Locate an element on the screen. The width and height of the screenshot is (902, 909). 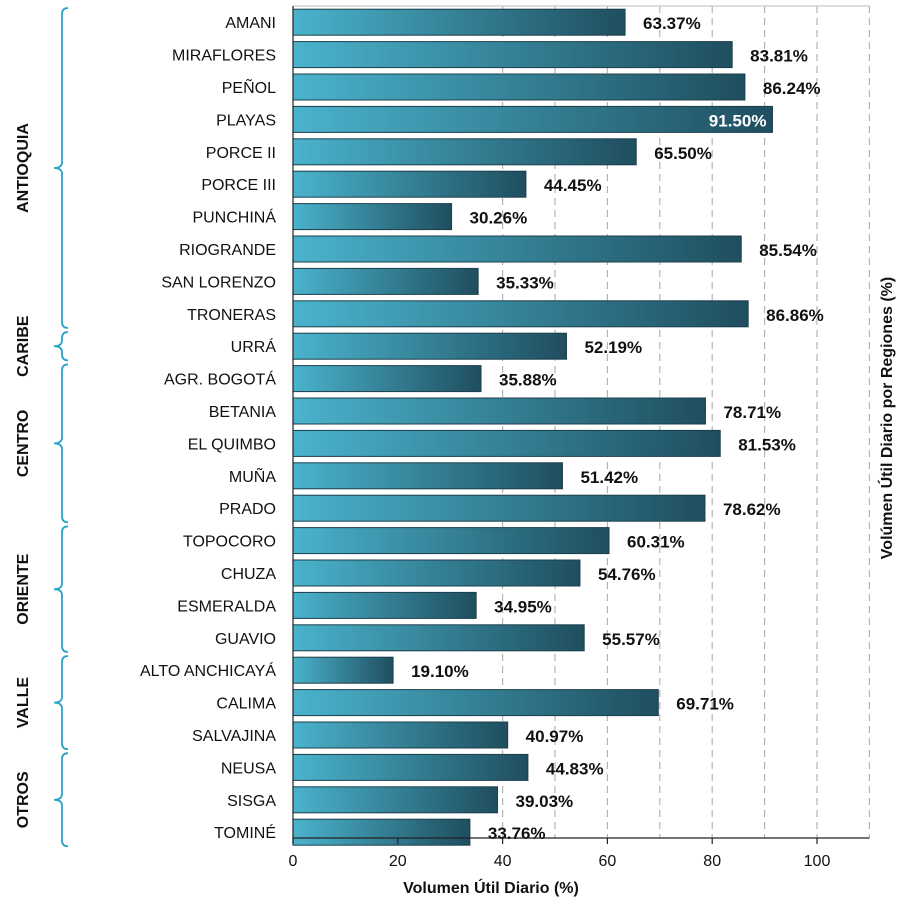
category-label: NEUSA is located at coordinates (248, 768).